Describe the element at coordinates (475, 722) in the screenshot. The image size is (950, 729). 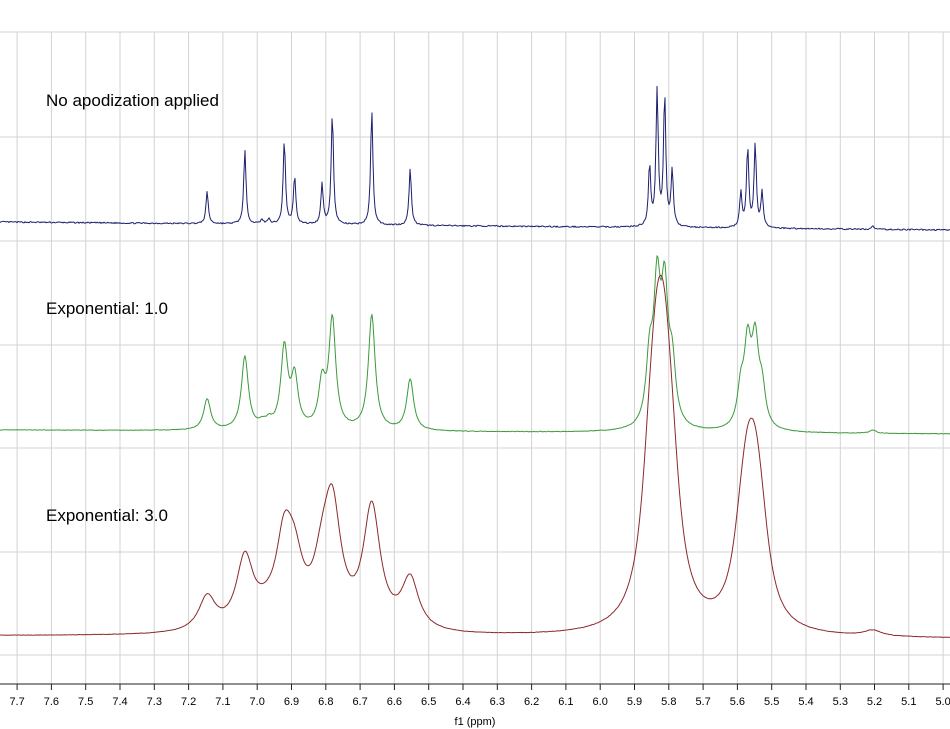
I see `x-axis-label: f1 (ppm)` at that location.